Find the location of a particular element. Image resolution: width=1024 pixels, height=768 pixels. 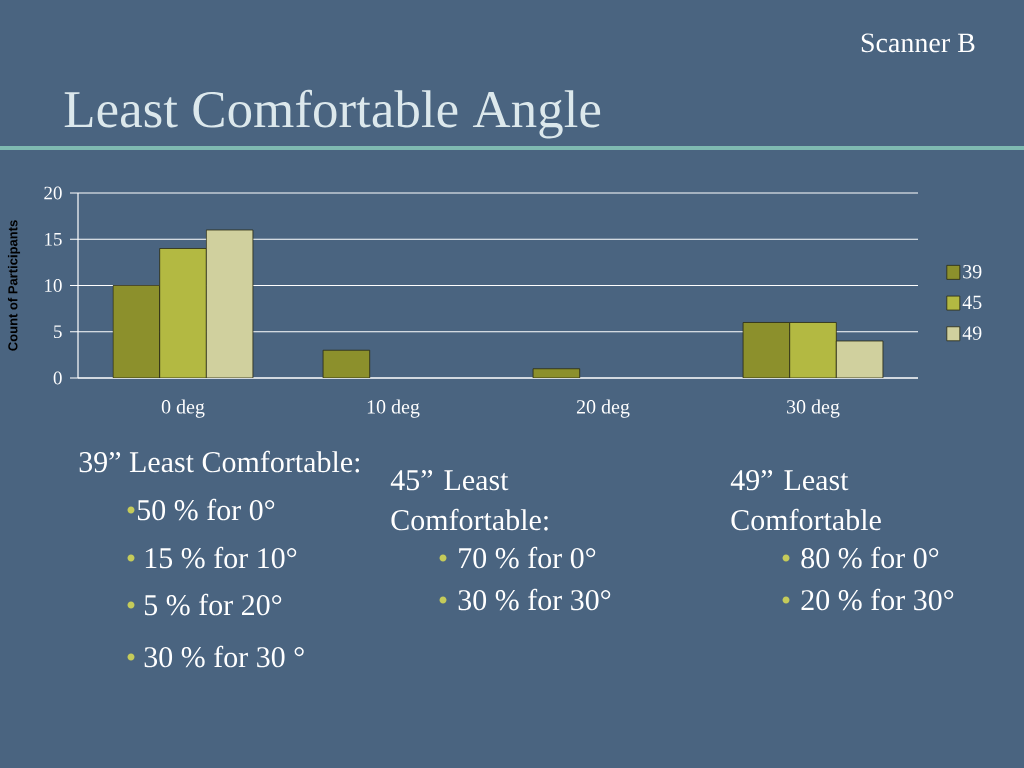

text: 50 % for 0° is located at coordinates (206, 509).